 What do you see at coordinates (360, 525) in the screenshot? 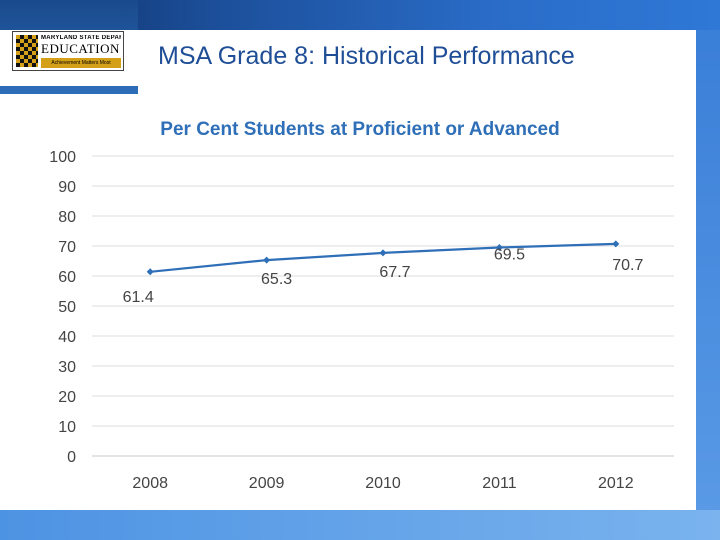
I see `bottom-accent-strip` at bounding box center [360, 525].